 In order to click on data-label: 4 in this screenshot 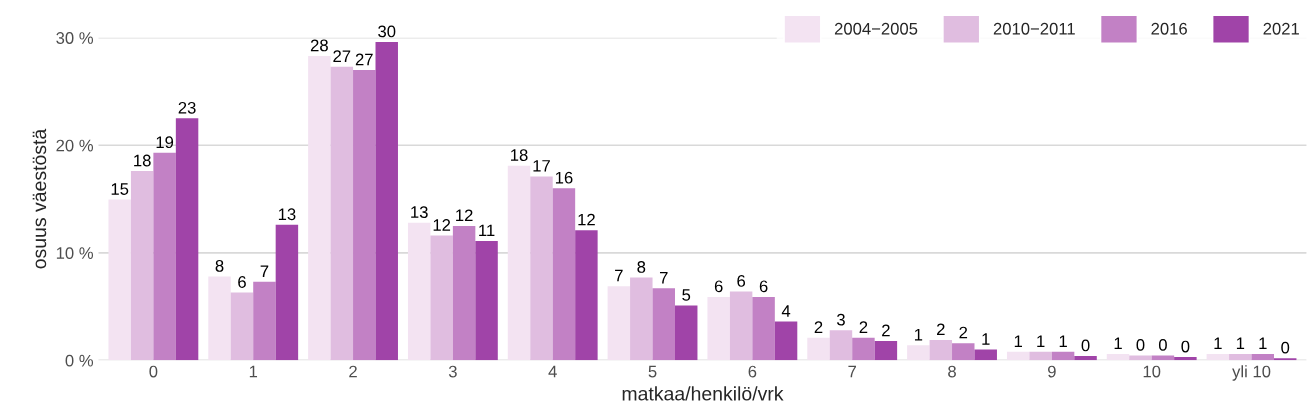, I will do `click(786, 311)`.